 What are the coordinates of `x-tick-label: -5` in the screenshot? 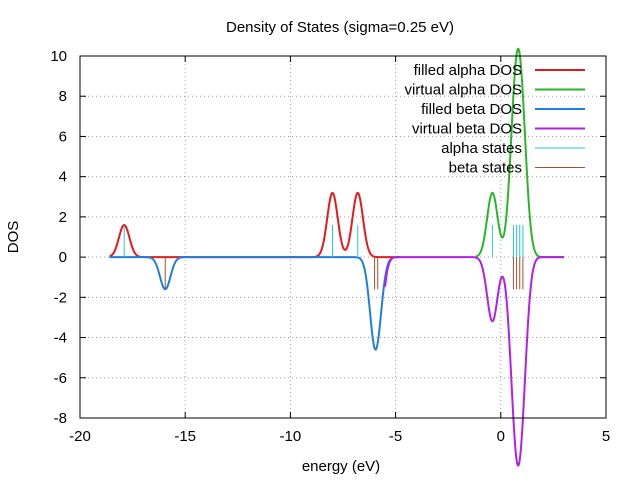 It's located at (395, 436).